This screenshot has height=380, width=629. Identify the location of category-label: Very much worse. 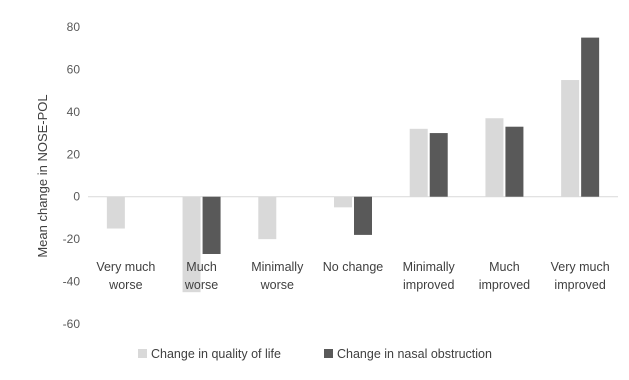
(125, 276).